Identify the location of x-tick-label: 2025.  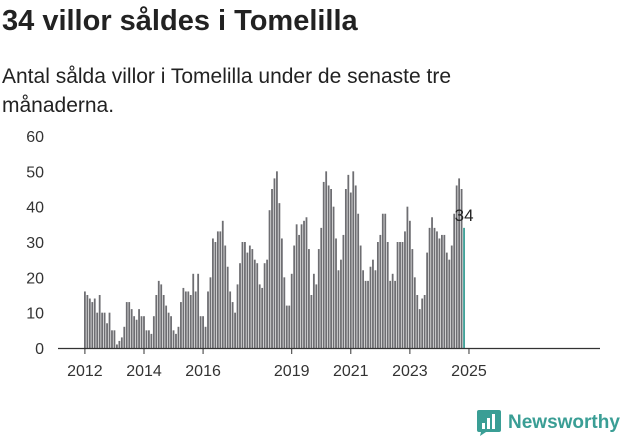
(469, 371).